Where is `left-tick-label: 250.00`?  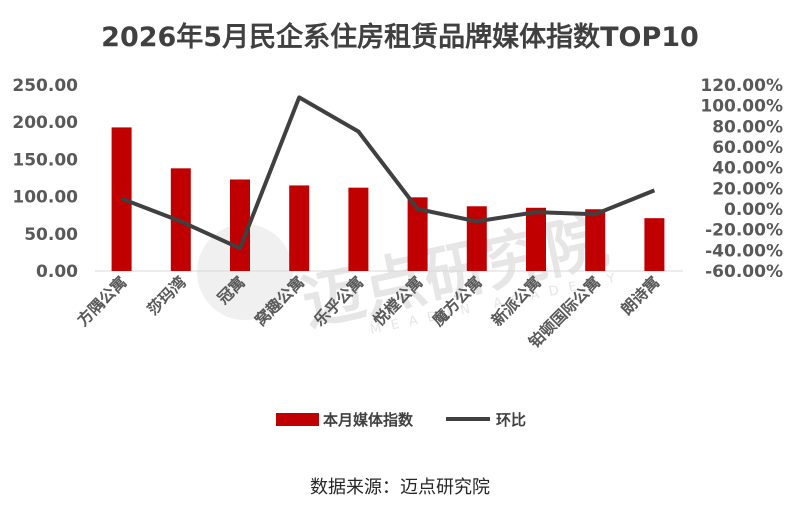 left-tick-label: 250.00 is located at coordinates (45, 86).